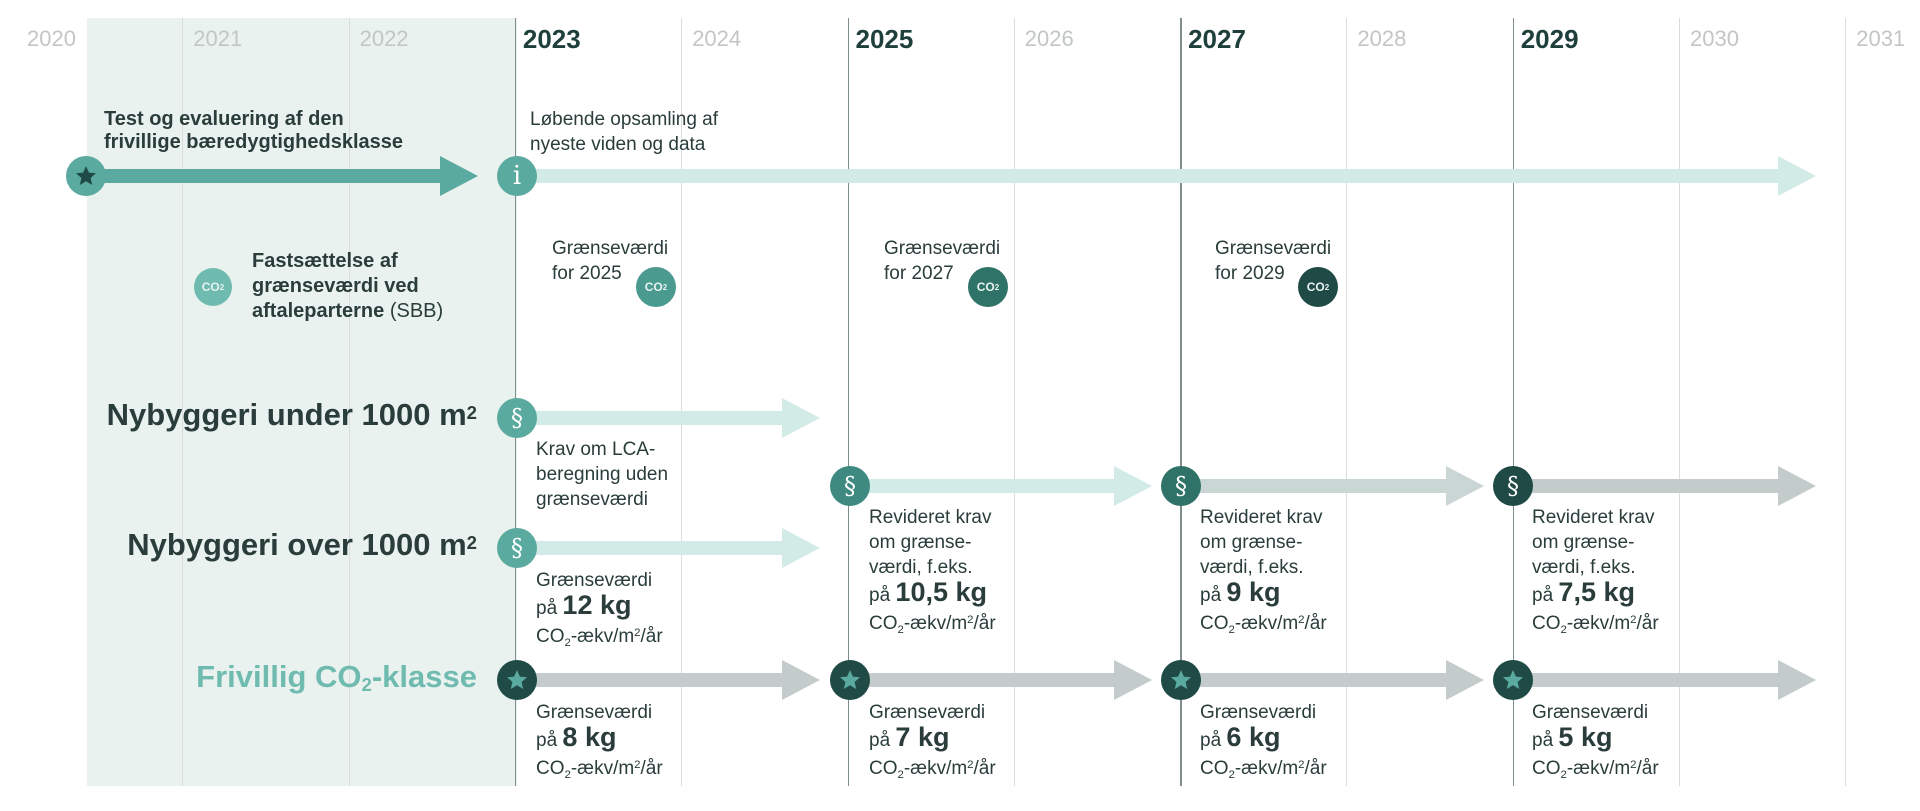 Image resolution: width=1920 pixels, height=811 pixels. What do you see at coordinates (610, 248) in the screenshot?
I see `limit-set-2025-line1: Grænseværdi` at bounding box center [610, 248].